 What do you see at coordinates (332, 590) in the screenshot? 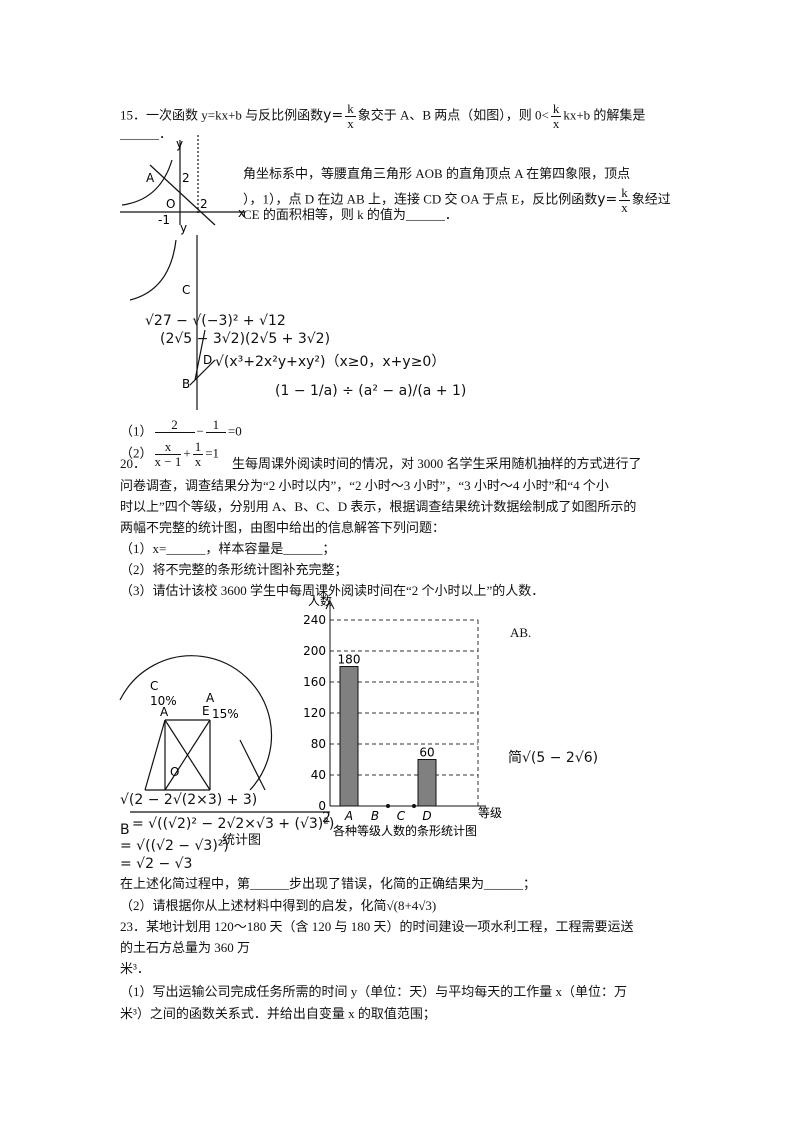
I see `text: （3）请估计该校 3600 学生中每周课外阅读时间在“2 个小时以上”的人数．` at bounding box center [332, 590].